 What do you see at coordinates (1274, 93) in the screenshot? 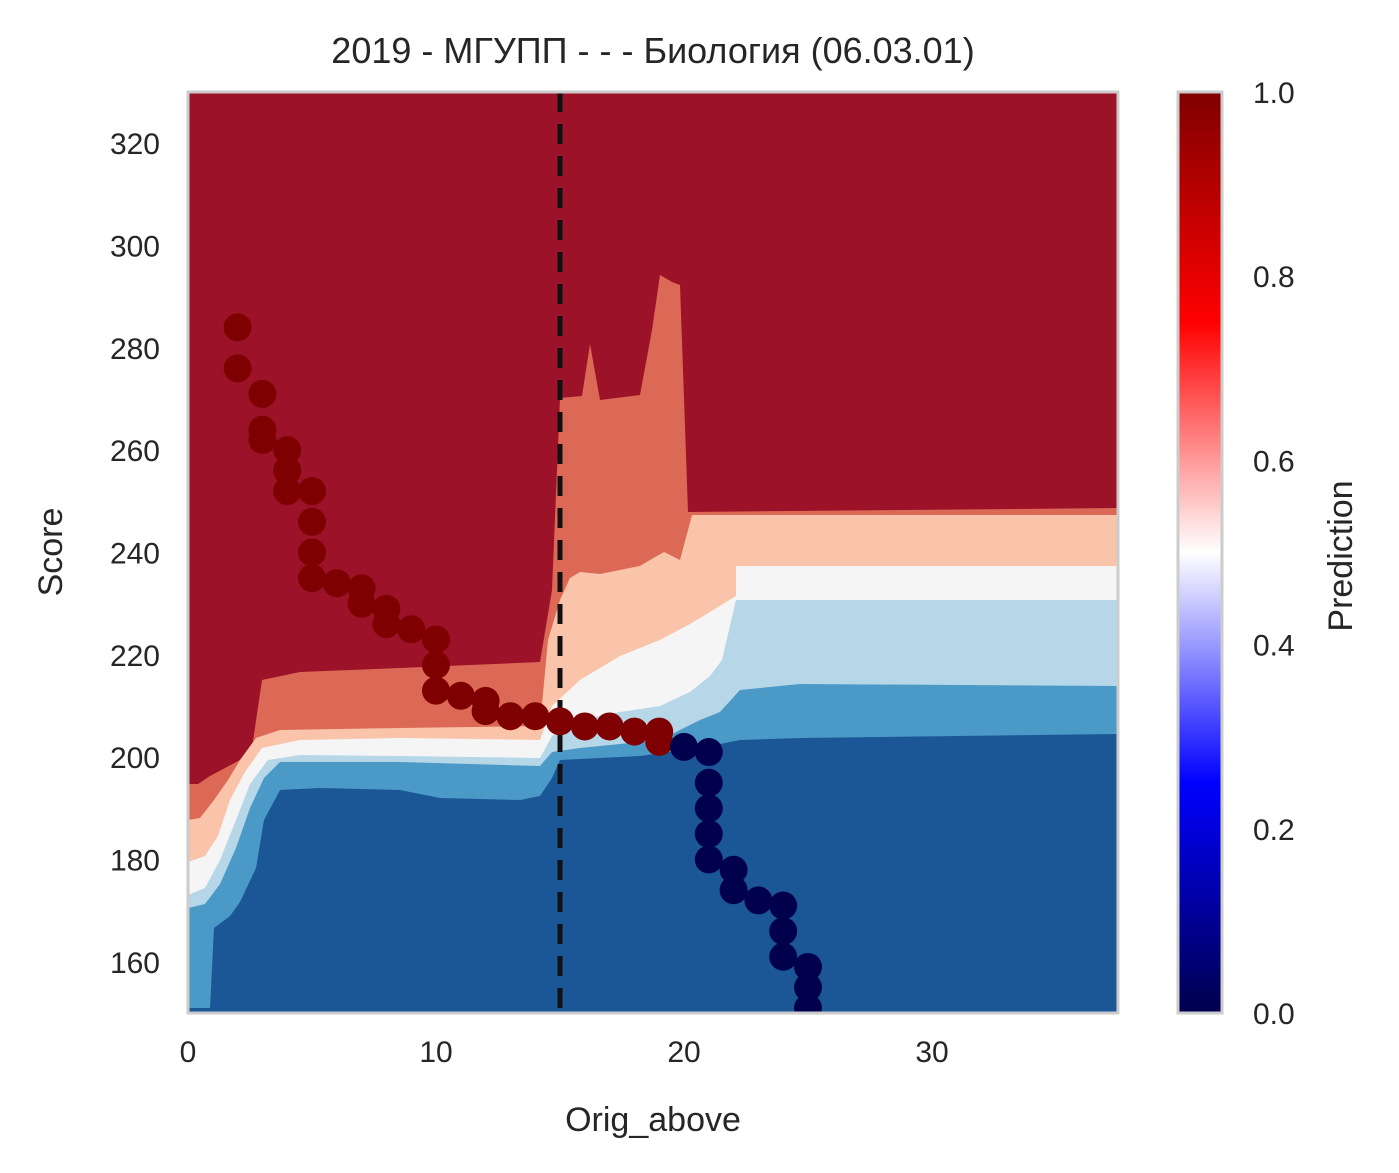
I see `colorbar-tick-label: 1.0` at bounding box center [1274, 93].